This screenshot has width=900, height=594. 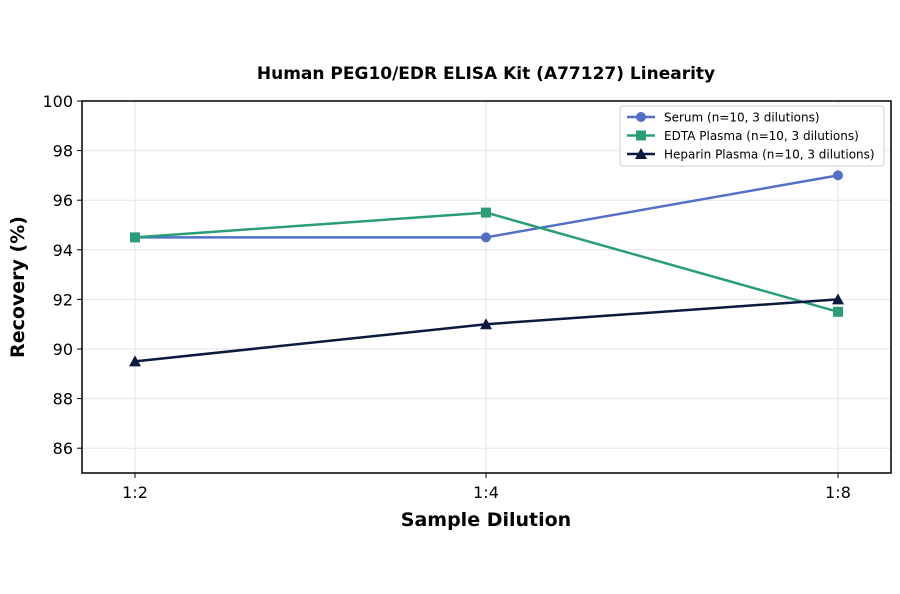 I want to click on x-tick-label: 1:2, so click(x=135, y=492).